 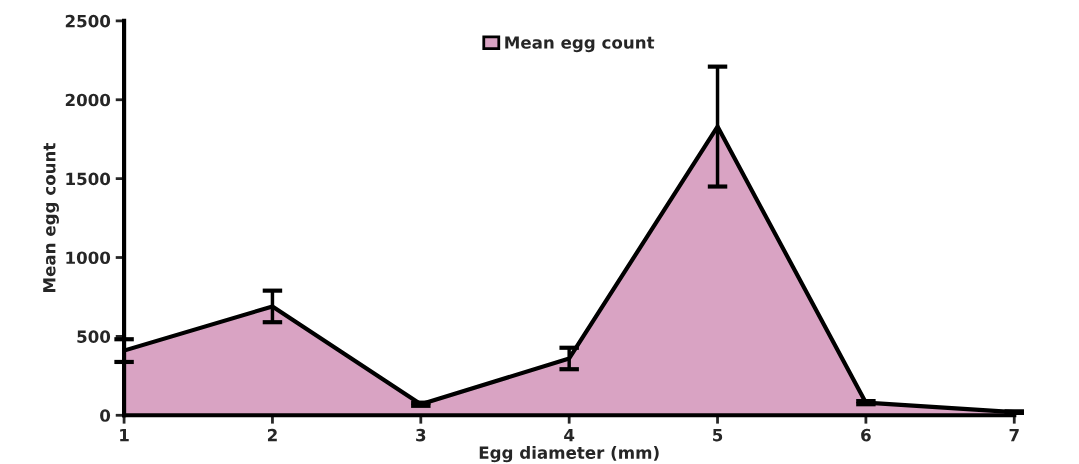 What do you see at coordinates (421, 435) in the screenshot?
I see `x-tick-label: 3` at bounding box center [421, 435].